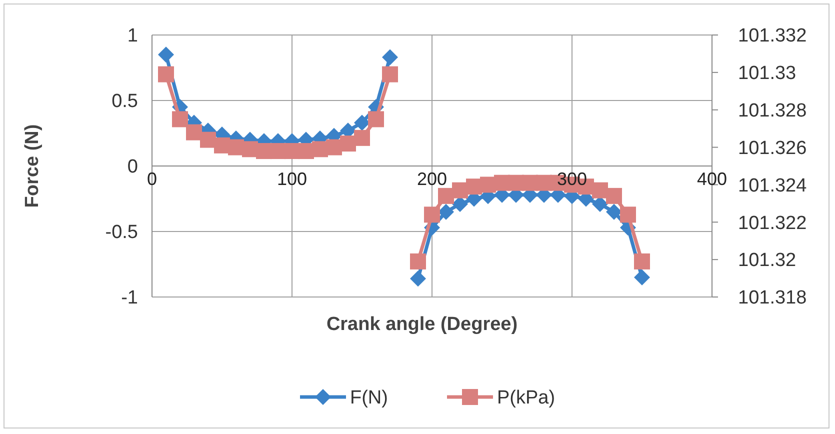  Describe the element at coordinates (772, 223) in the screenshot. I see `y2-tick-label: 101.322` at that location.